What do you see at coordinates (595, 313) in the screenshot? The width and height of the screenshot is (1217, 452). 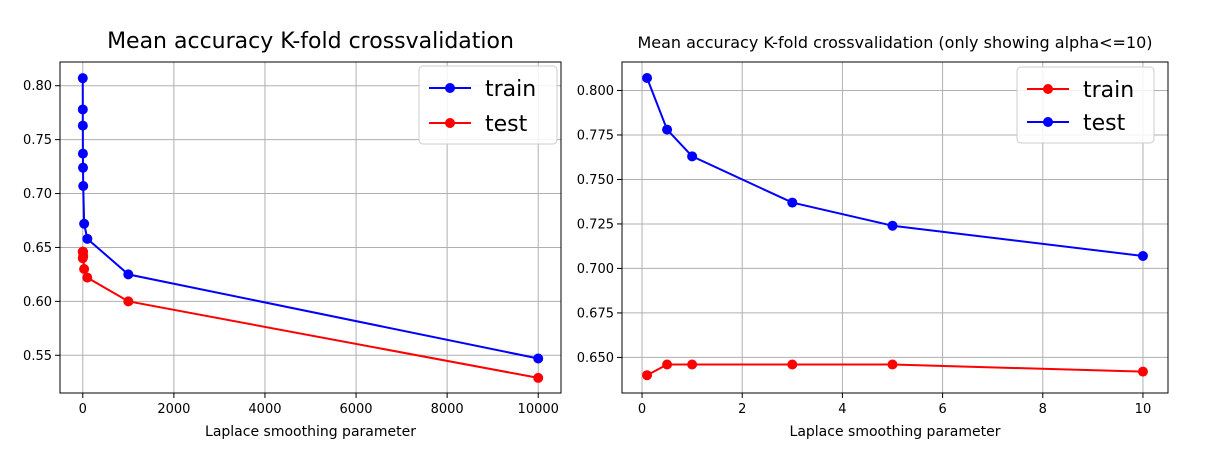 I see `y-tick-label: 0.675` at bounding box center [595, 313].